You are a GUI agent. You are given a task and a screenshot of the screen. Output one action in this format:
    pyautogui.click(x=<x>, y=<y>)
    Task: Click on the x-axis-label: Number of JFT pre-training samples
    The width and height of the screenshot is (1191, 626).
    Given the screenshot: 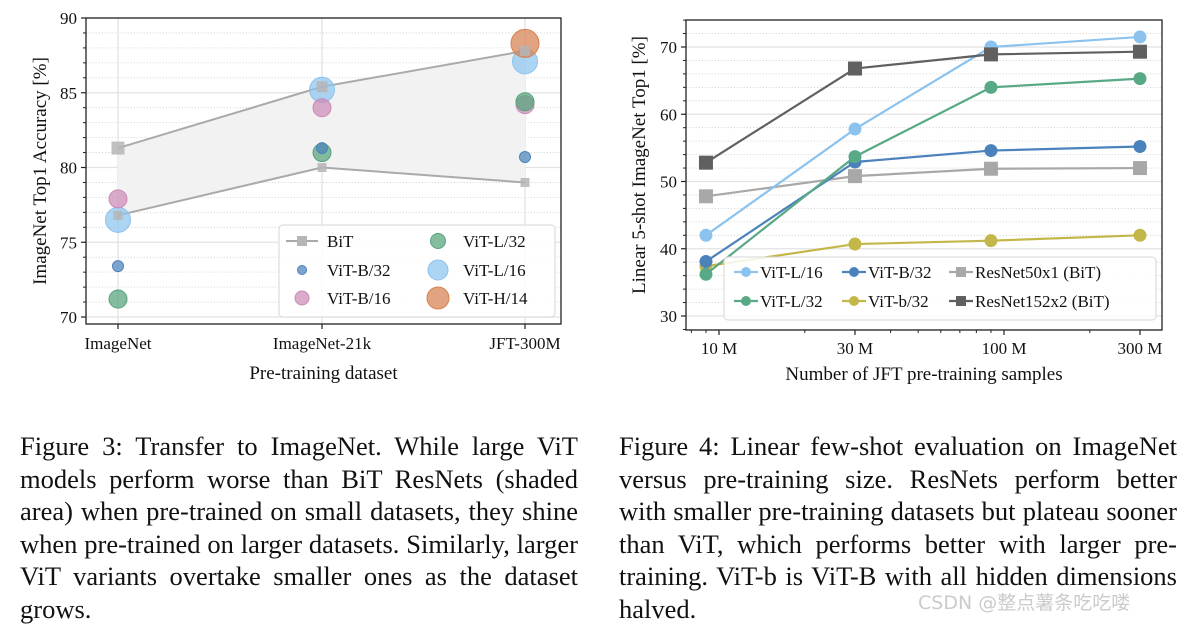 What is the action you would take?
    pyautogui.click(x=923, y=374)
    